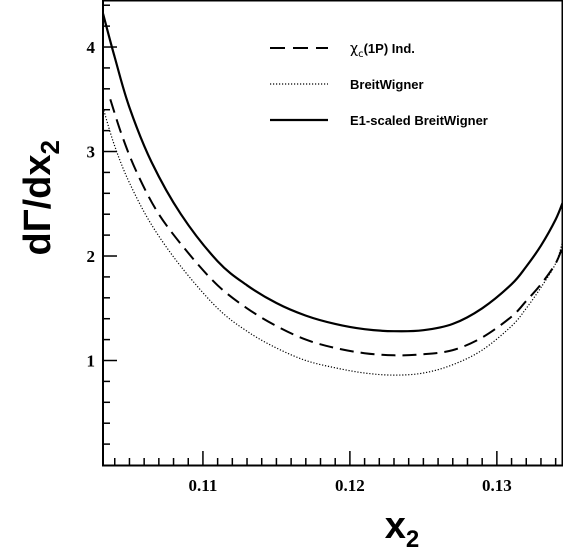  I want to click on y-tick-label: 4, so click(91, 47).